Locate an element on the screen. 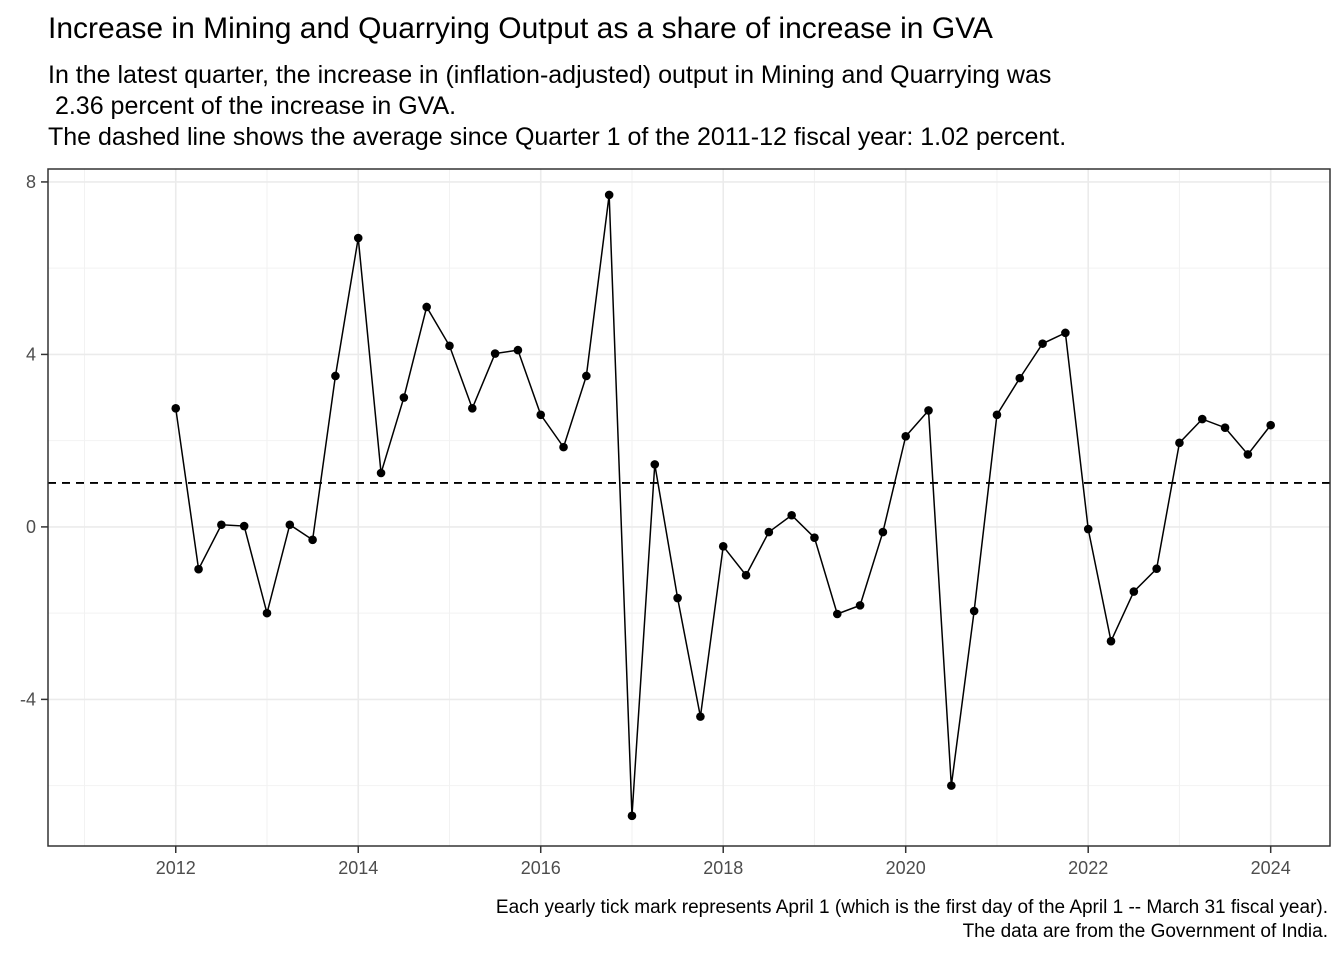  x-tick-label: 2016 is located at coordinates (541, 868).